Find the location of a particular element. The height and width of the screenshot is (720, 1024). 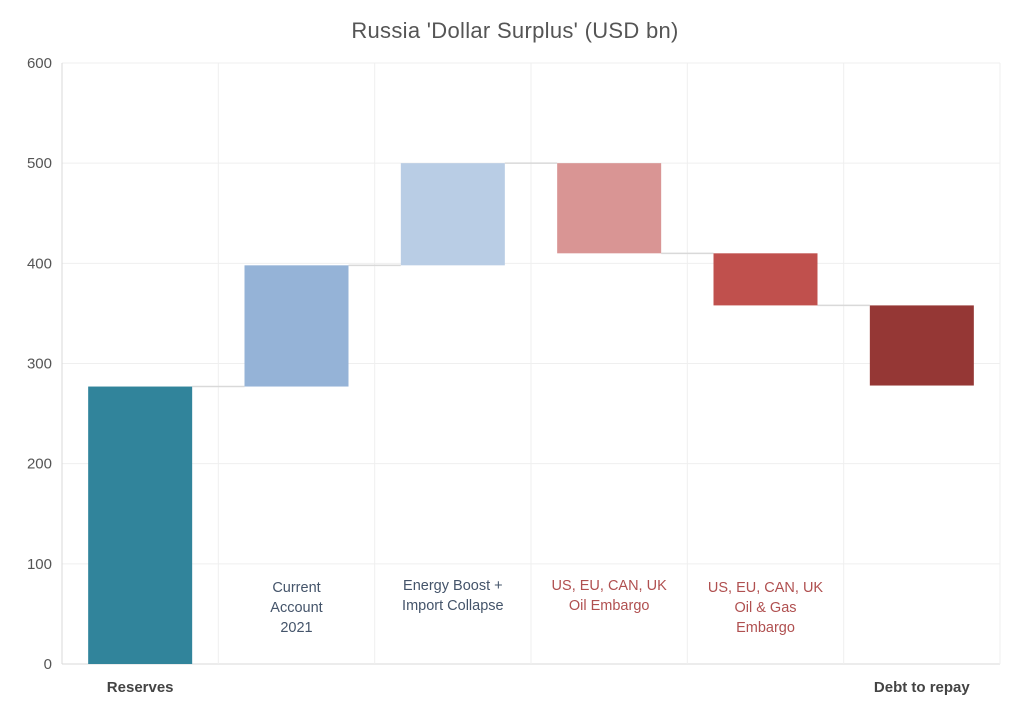

y-tick-label: 300 is located at coordinates (39, 364).